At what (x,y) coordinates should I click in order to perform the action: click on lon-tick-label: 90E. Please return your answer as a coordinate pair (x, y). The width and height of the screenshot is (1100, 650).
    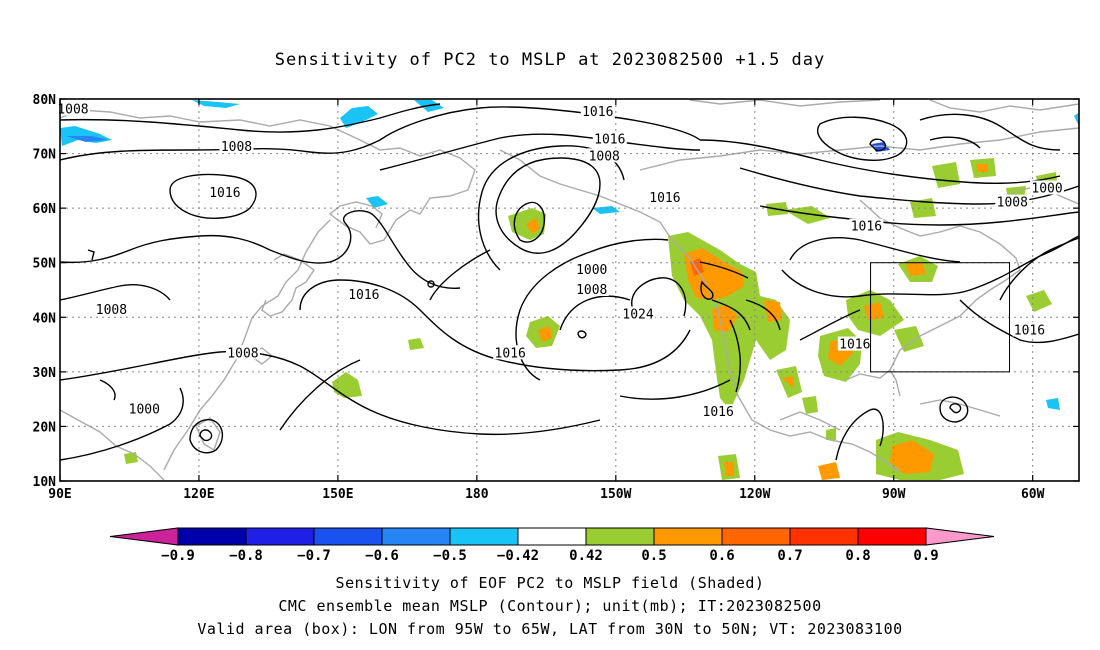
    Looking at the image, I should click on (59, 494).